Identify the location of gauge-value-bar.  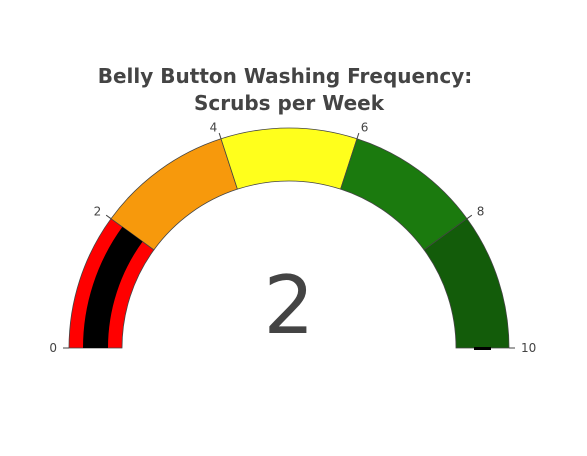
(113, 287).